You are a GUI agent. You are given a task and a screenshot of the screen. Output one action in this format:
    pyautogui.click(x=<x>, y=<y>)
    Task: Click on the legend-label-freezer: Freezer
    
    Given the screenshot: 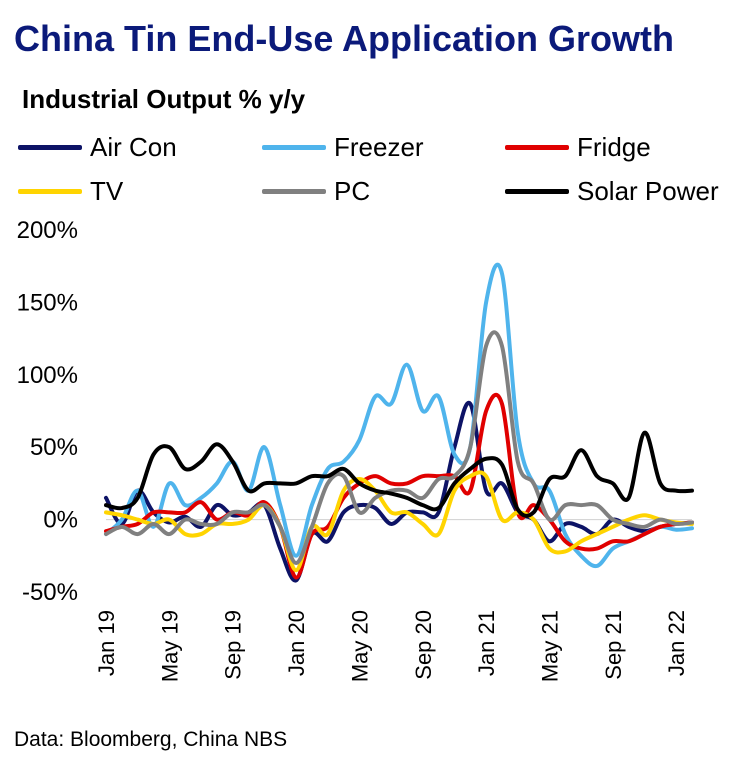 What is the action you would take?
    pyautogui.click(x=379, y=147)
    